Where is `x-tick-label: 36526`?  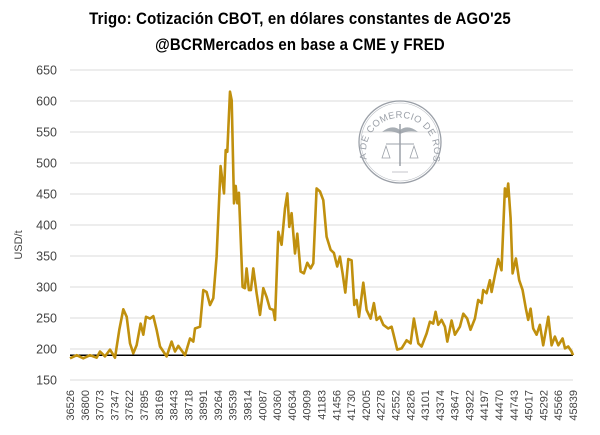
x-tick-label: 36526 is located at coordinates (71, 405).